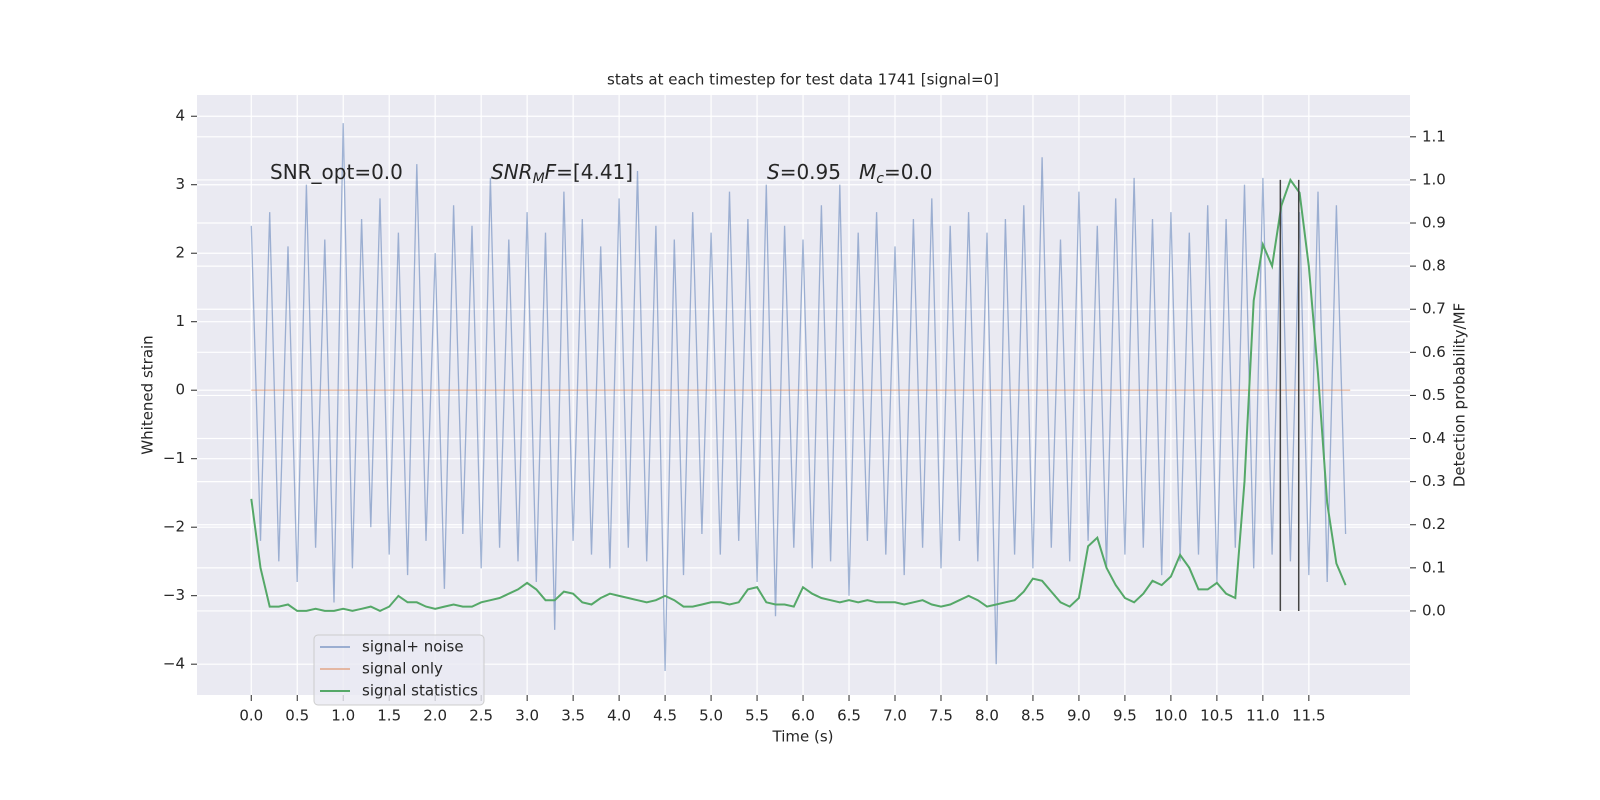 Image resolution: width=1600 pixels, height=800 pixels. What do you see at coordinates (180, 321) in the screenshot?
I see `y-tick-label: 1` at bounding box center [180, 321].